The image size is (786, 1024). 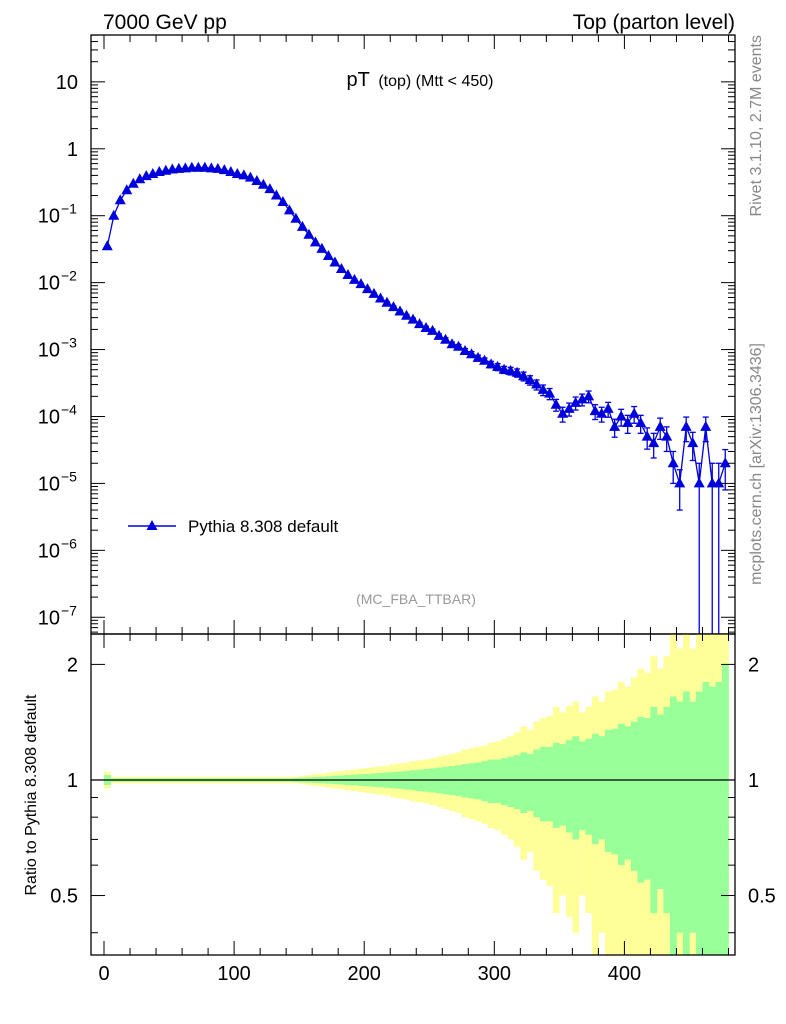 I want to click on y-tick-label: 1, so click(x=72, y=150).